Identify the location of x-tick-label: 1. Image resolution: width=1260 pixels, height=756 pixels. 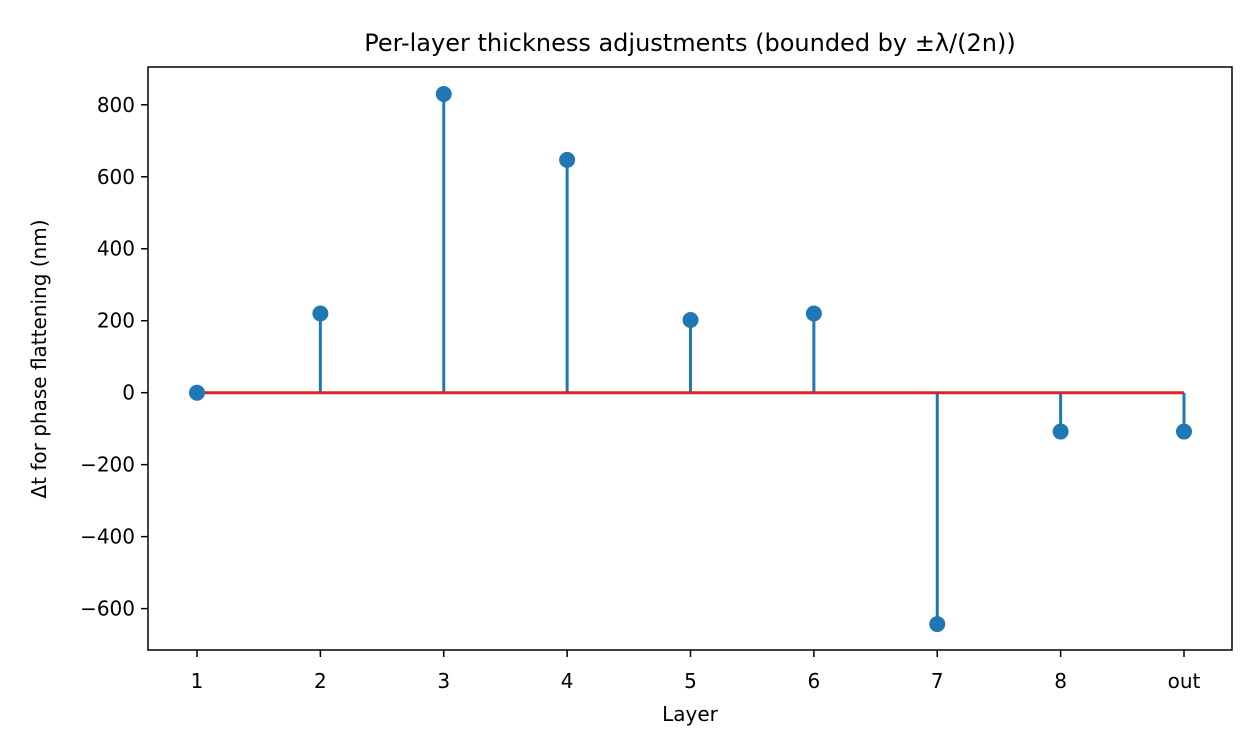
(197, 681).